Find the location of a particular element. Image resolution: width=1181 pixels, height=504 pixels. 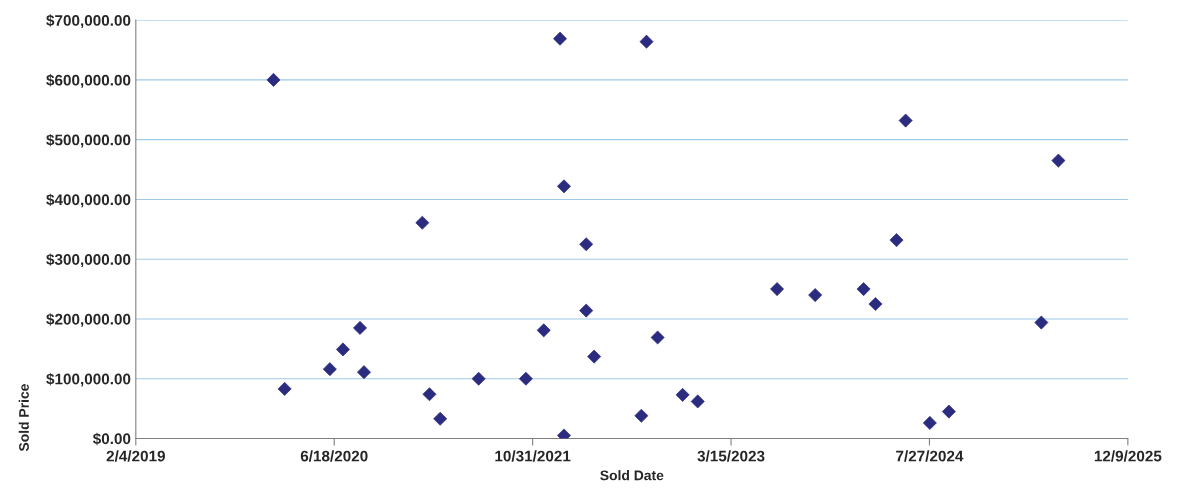

x-tick-label: 12/9/2025 is located at coordinates (1128, 456).